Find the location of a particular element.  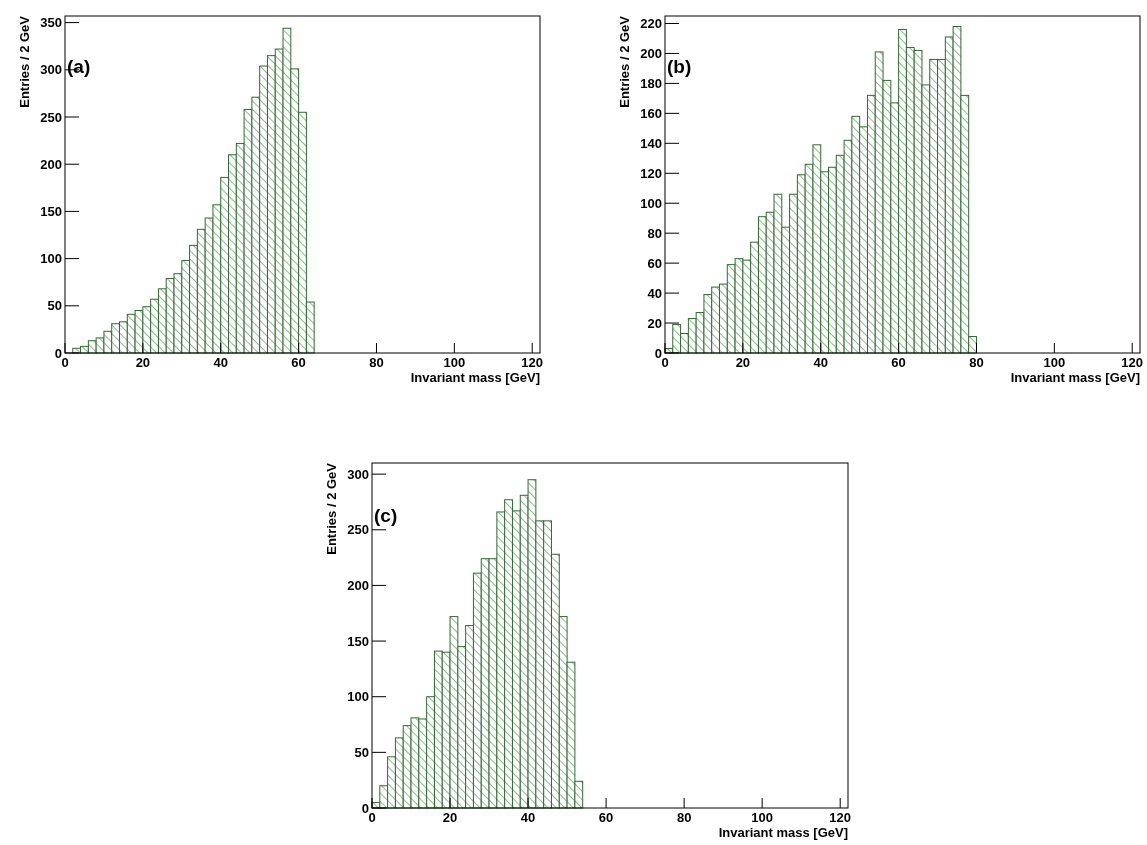

y-tick-label: 350 is located at coordinates (51, 23).